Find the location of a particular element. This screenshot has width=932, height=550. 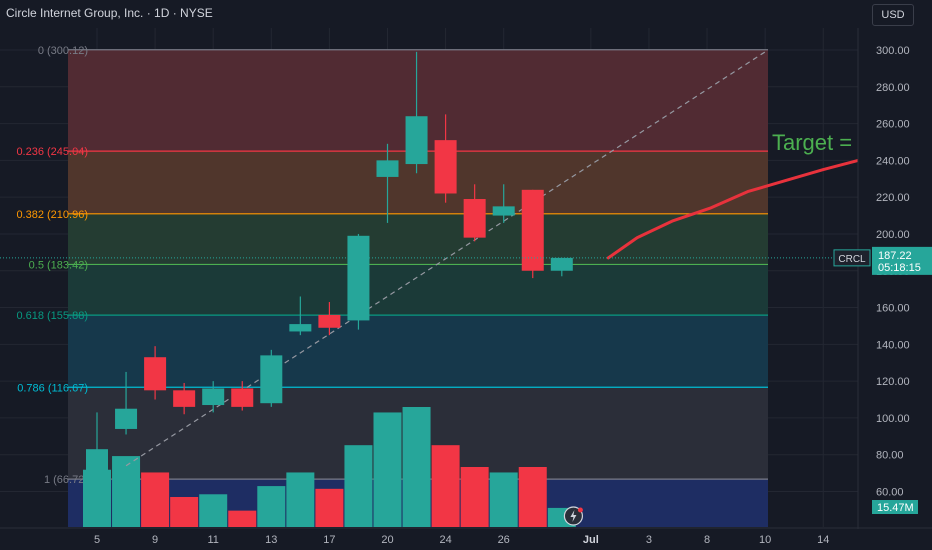

ticker-badge is located at coordinates (852, 258).